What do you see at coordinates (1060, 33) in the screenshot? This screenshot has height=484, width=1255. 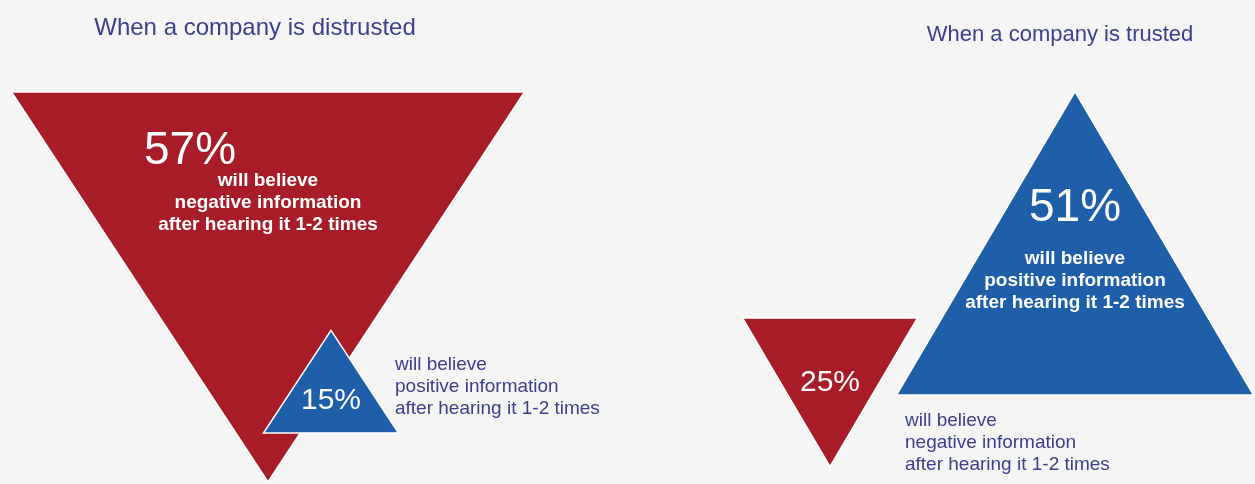 I see `text: When a company is trusted` at bounding box center [1060, 33].